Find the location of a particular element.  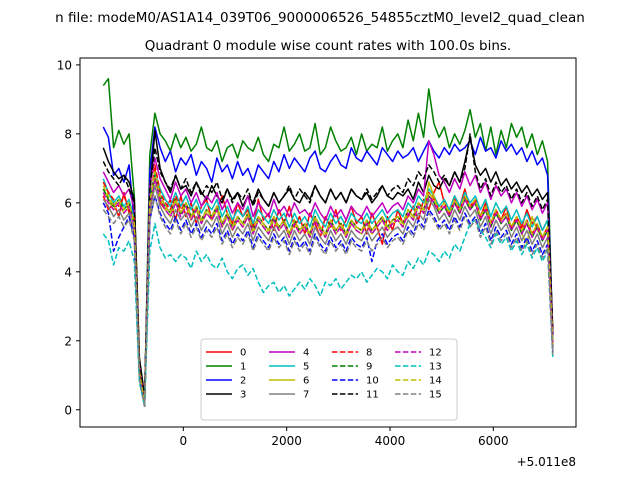

legend-label-5: 5 is located at coordinates (306, 367).